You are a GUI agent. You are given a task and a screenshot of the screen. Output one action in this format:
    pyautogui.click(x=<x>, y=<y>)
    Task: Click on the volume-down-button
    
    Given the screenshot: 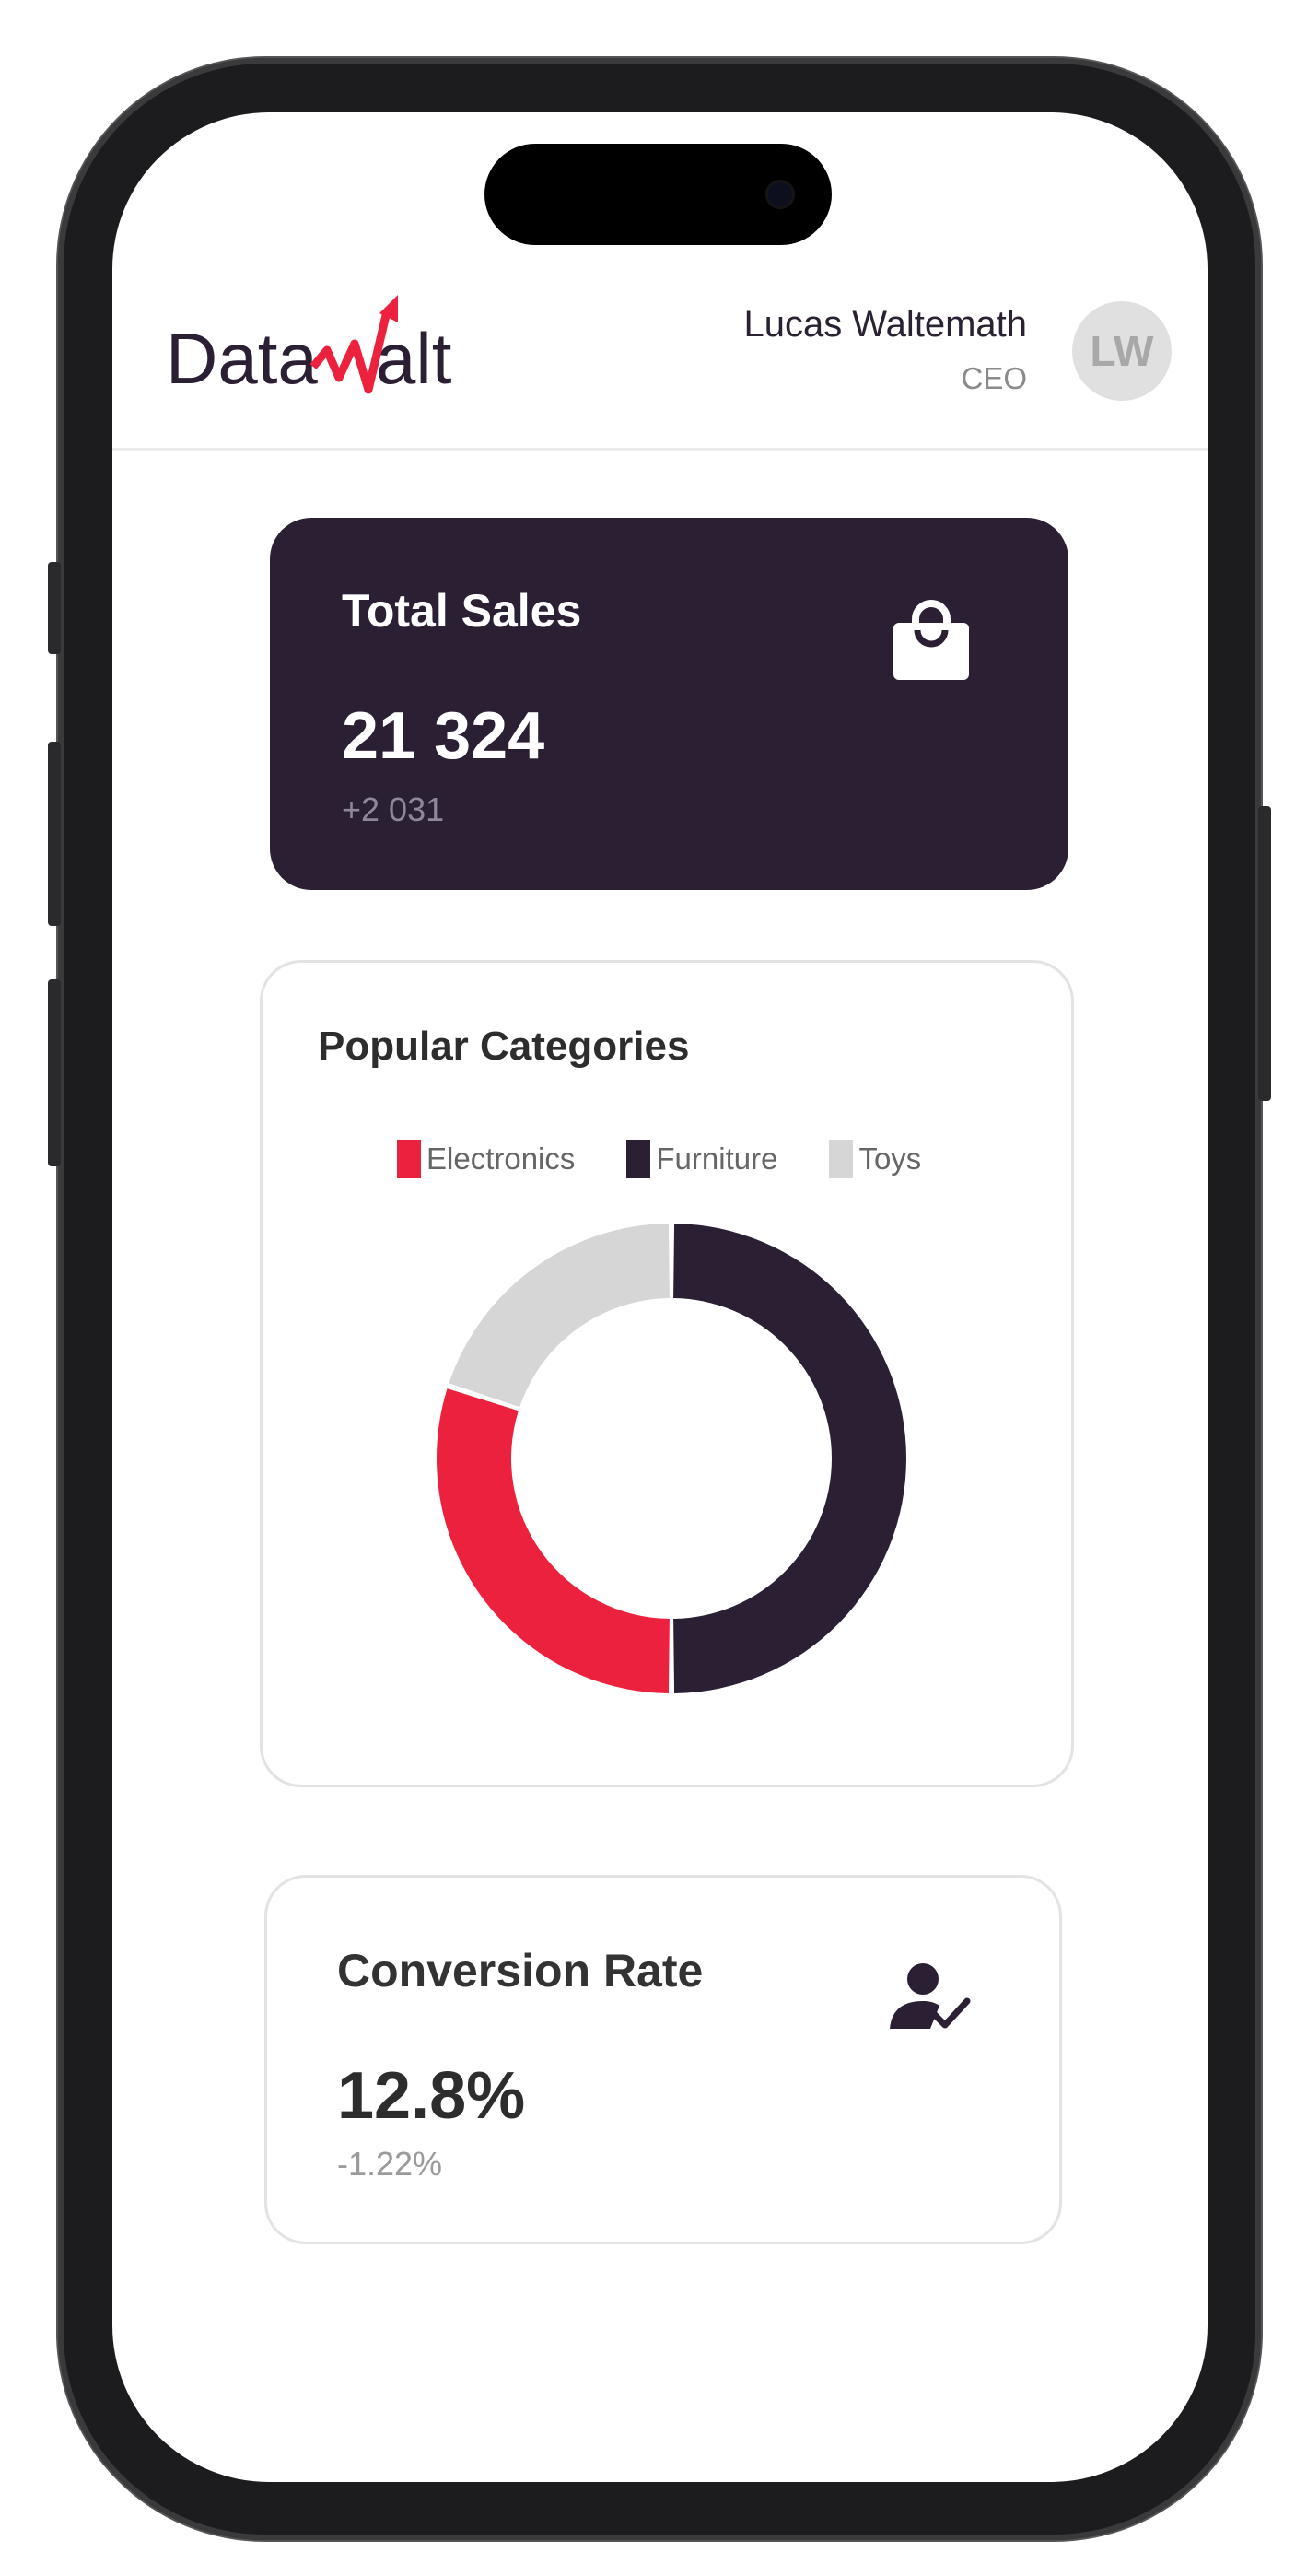 What is the action you would take?
    pyautogui.click(x=54, y=1072)
    